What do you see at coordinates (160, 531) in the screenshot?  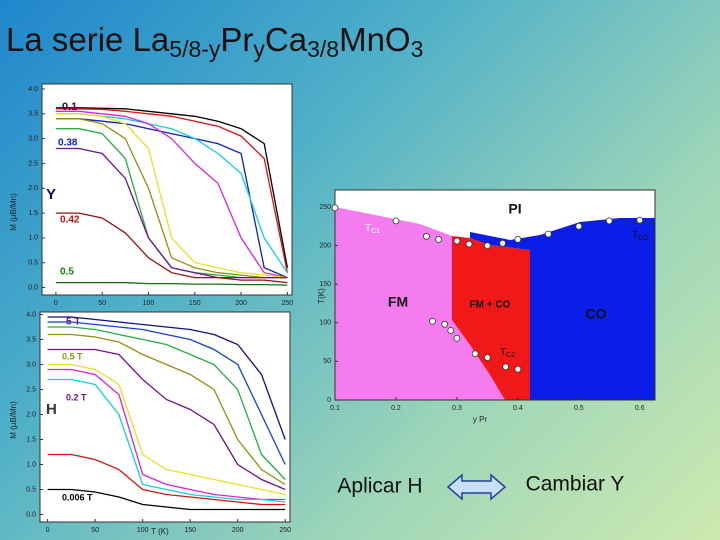 I see `x-axis-label: T (K)` at bounding box center [160, 531].